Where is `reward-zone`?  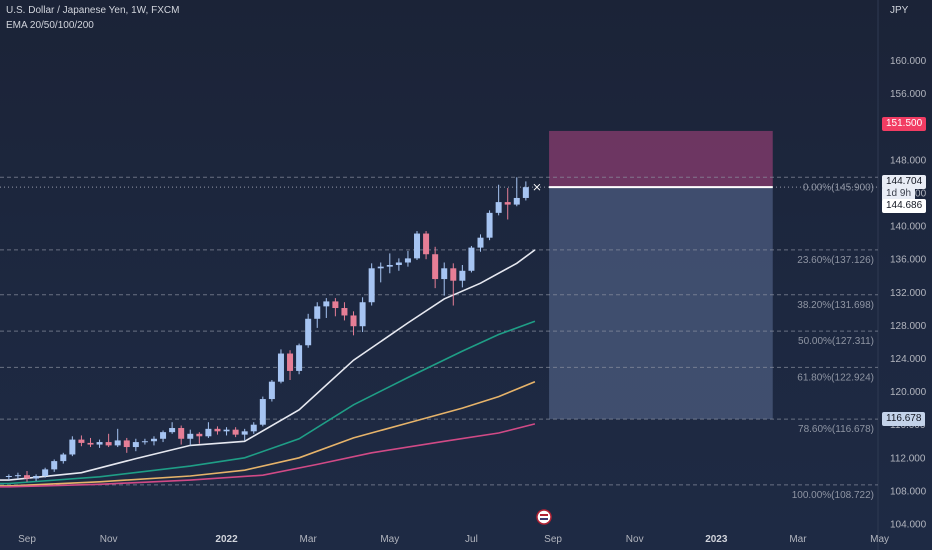
reward-zone is located at coordinates (661, 303).